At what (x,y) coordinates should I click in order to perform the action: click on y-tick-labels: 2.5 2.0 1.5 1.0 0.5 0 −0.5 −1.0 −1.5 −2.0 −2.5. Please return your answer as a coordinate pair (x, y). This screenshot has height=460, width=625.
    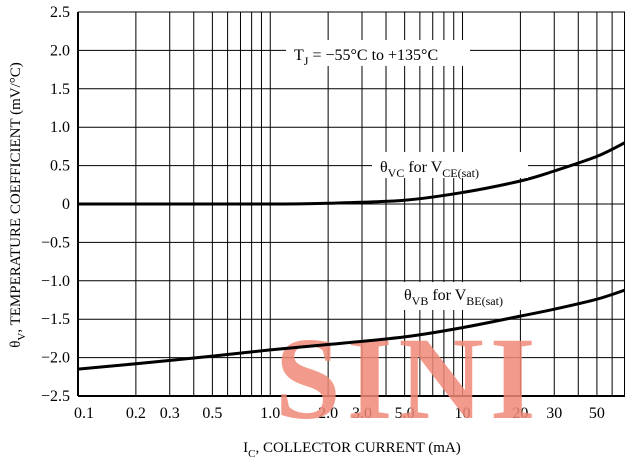
    Looking at the image, I should click on (55, 204).